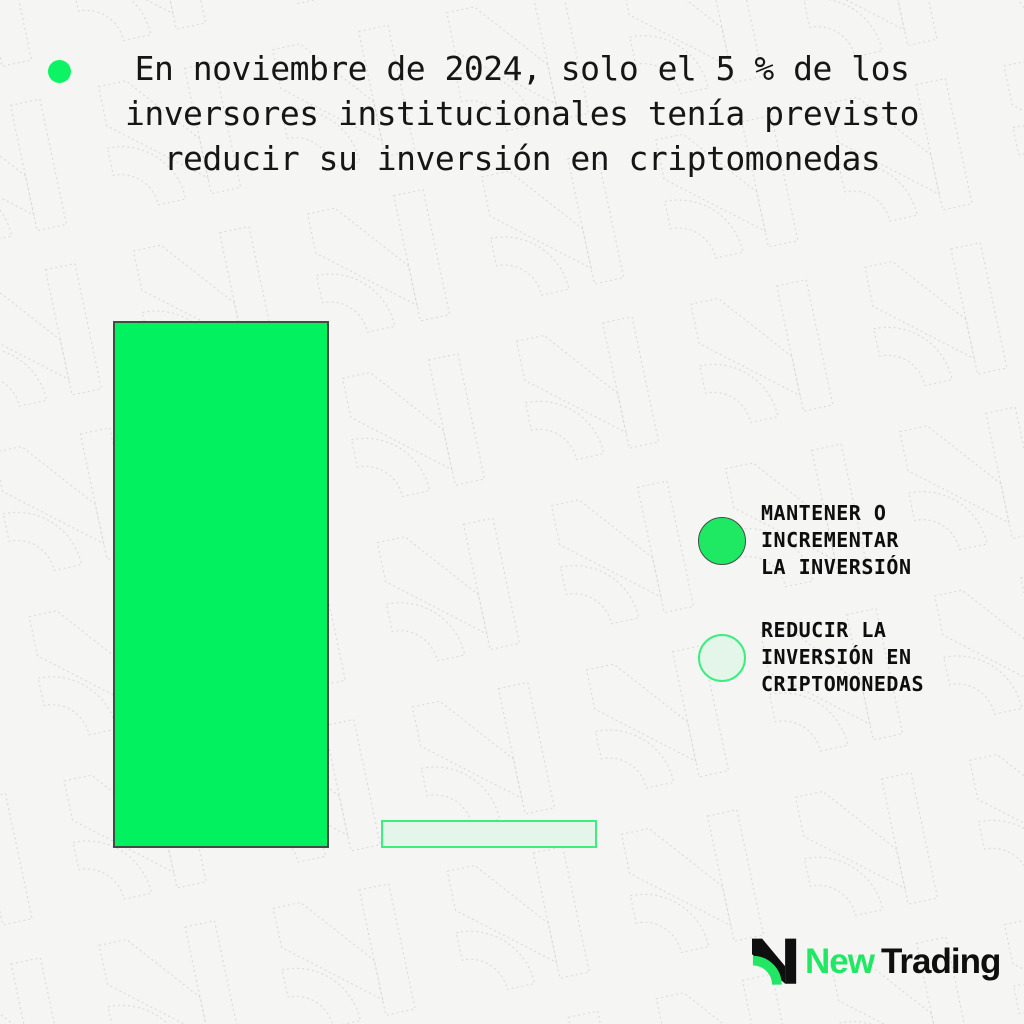 Image resolution: width=1024 pixels, height=1024 pixels. Describe the element at coordinates (489, 834) in the screenshot. I see `bar-reducir-inversion` at that location.